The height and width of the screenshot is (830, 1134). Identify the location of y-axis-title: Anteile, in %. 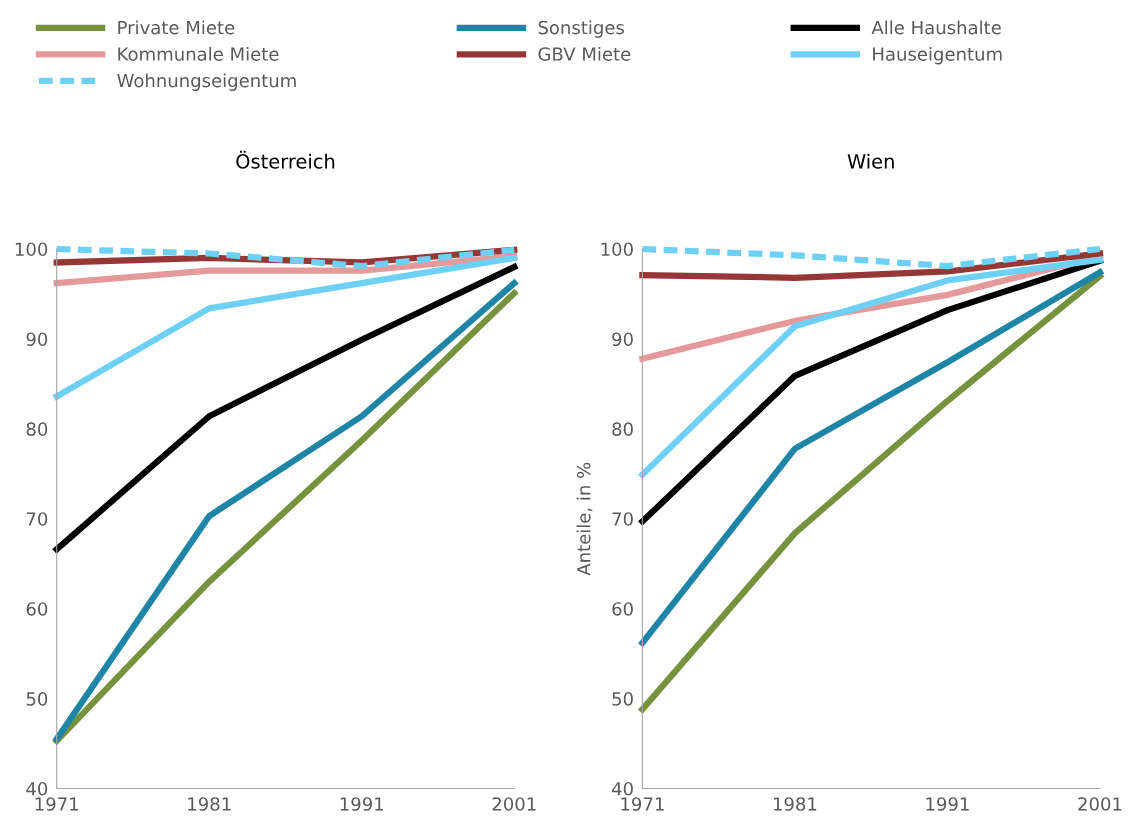
(584, 519).